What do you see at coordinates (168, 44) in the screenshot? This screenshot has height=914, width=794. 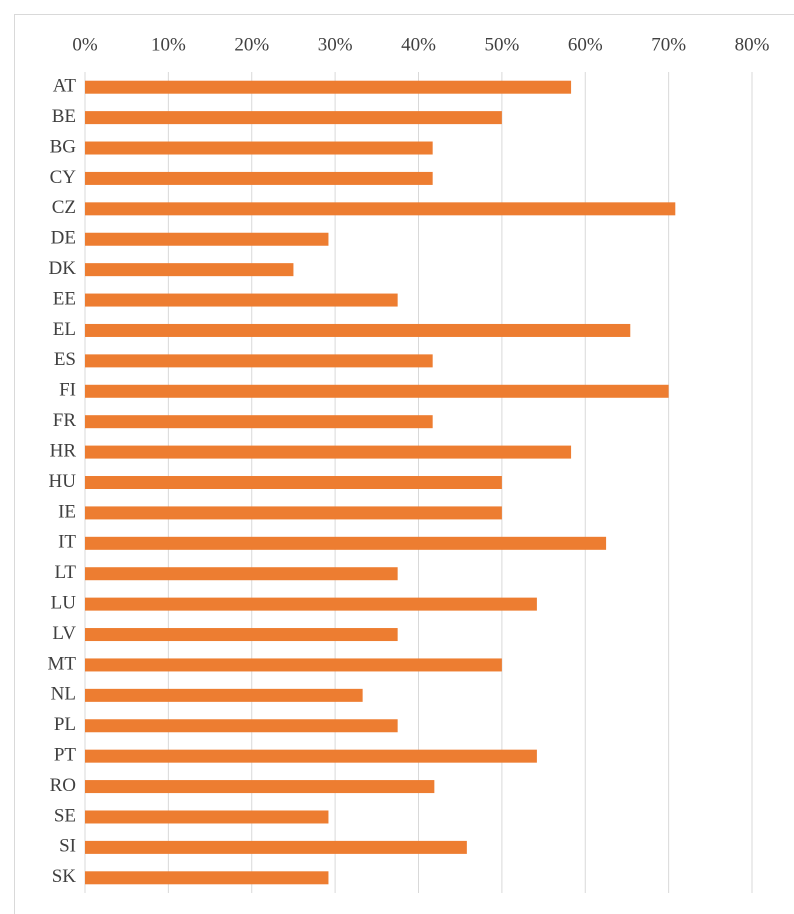 I see `x-tick-label: 10%` at bounding box center [168, 44].